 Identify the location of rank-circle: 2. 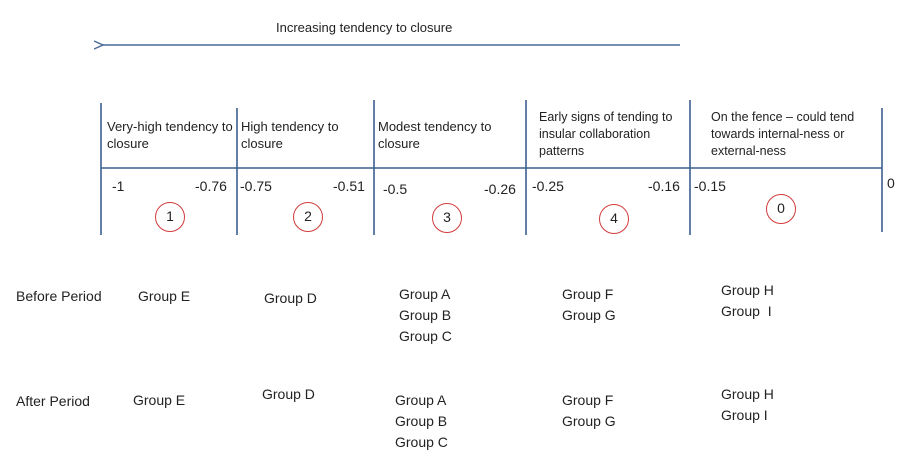
(308, 217).